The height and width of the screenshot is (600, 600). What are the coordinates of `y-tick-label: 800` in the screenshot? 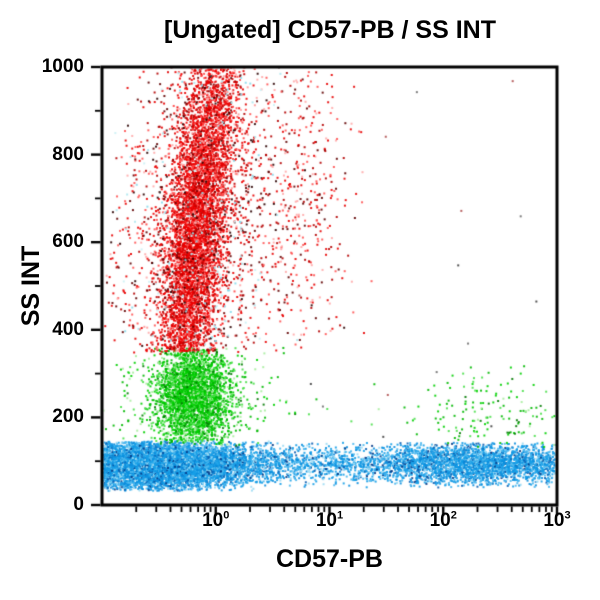 It's located at (68, 154).